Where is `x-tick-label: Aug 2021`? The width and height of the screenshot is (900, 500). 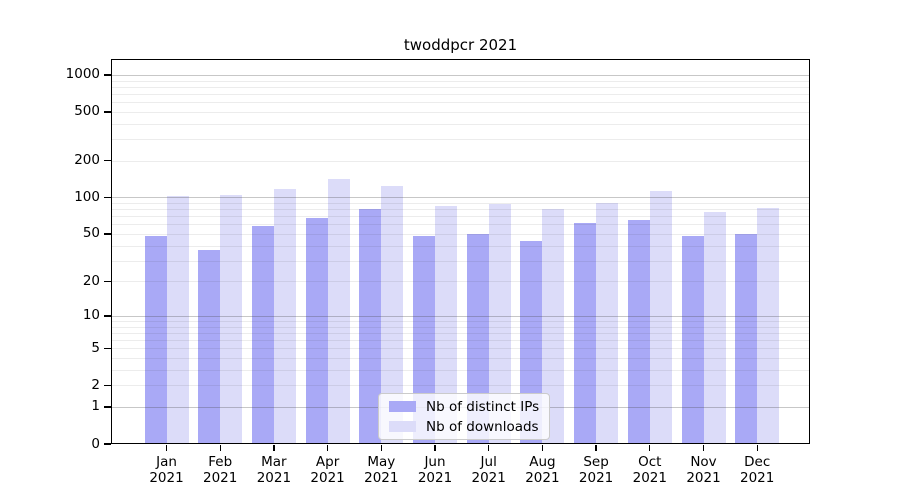 x-tick-label: Aug 2021 is located at coordinates (542, 470).